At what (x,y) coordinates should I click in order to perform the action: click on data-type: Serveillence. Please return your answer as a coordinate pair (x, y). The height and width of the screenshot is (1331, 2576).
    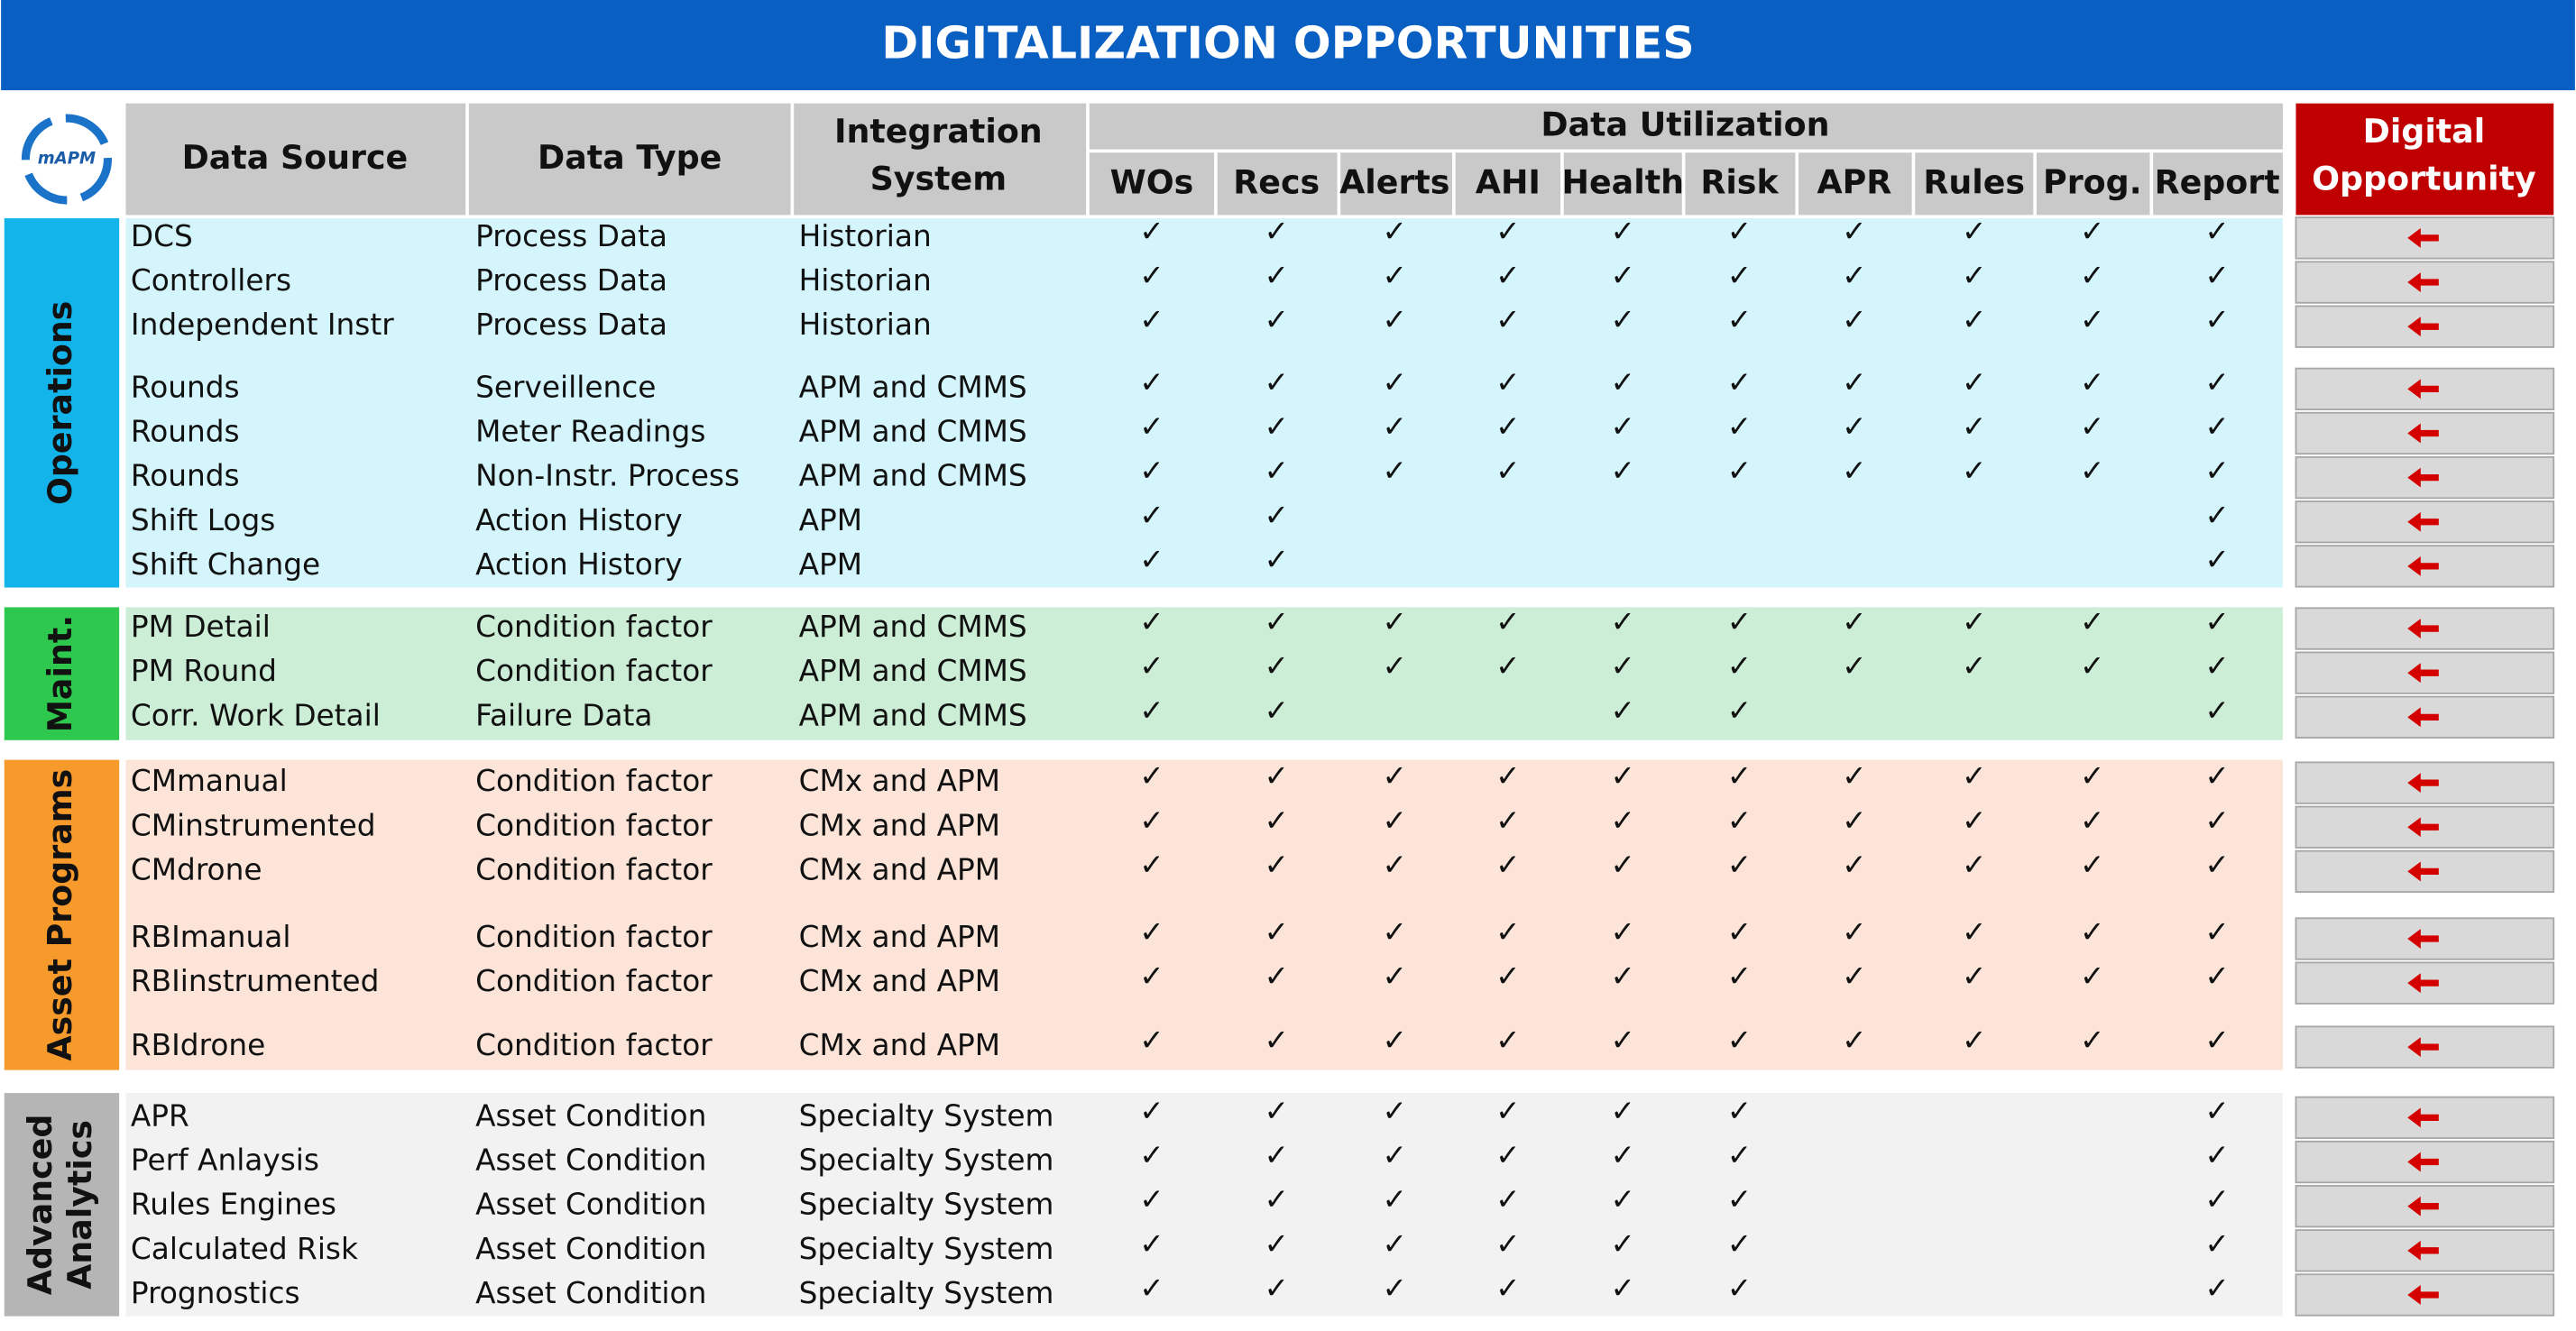
    Looking at the image, I should click on (565, 387).